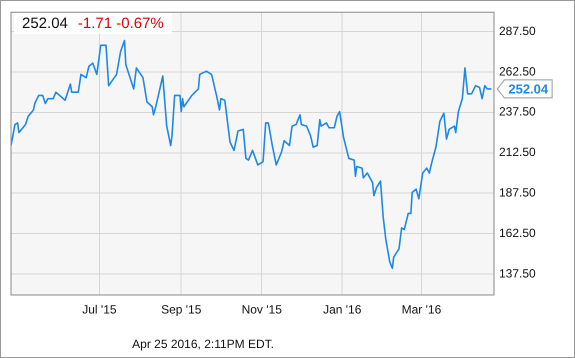  What do you see at coordinates (342, 309) in the screenshot?
I see `x-tick-label: Jan '16` at bounding box center [342, 309].